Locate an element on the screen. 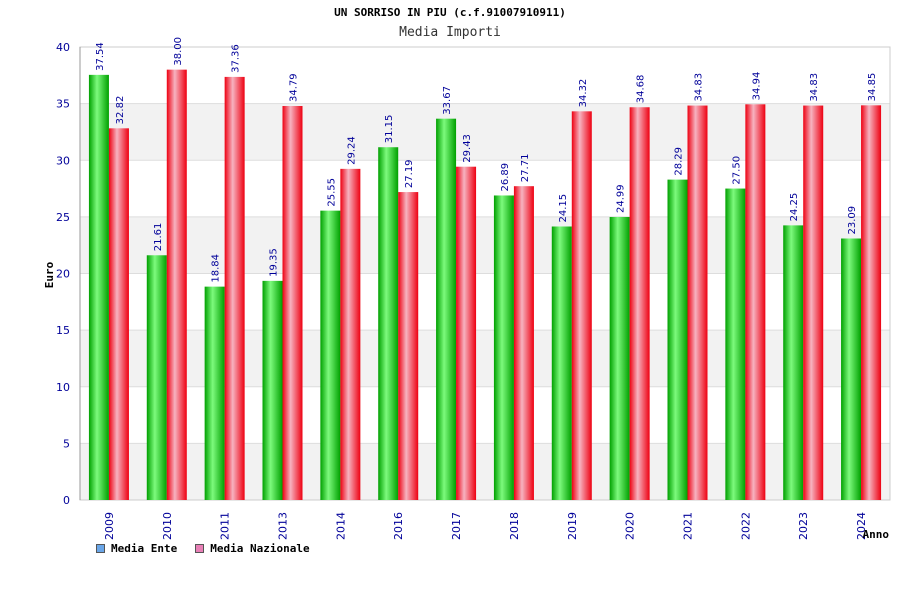  y-tick-label: 5 is located at coordinates (66, 443).